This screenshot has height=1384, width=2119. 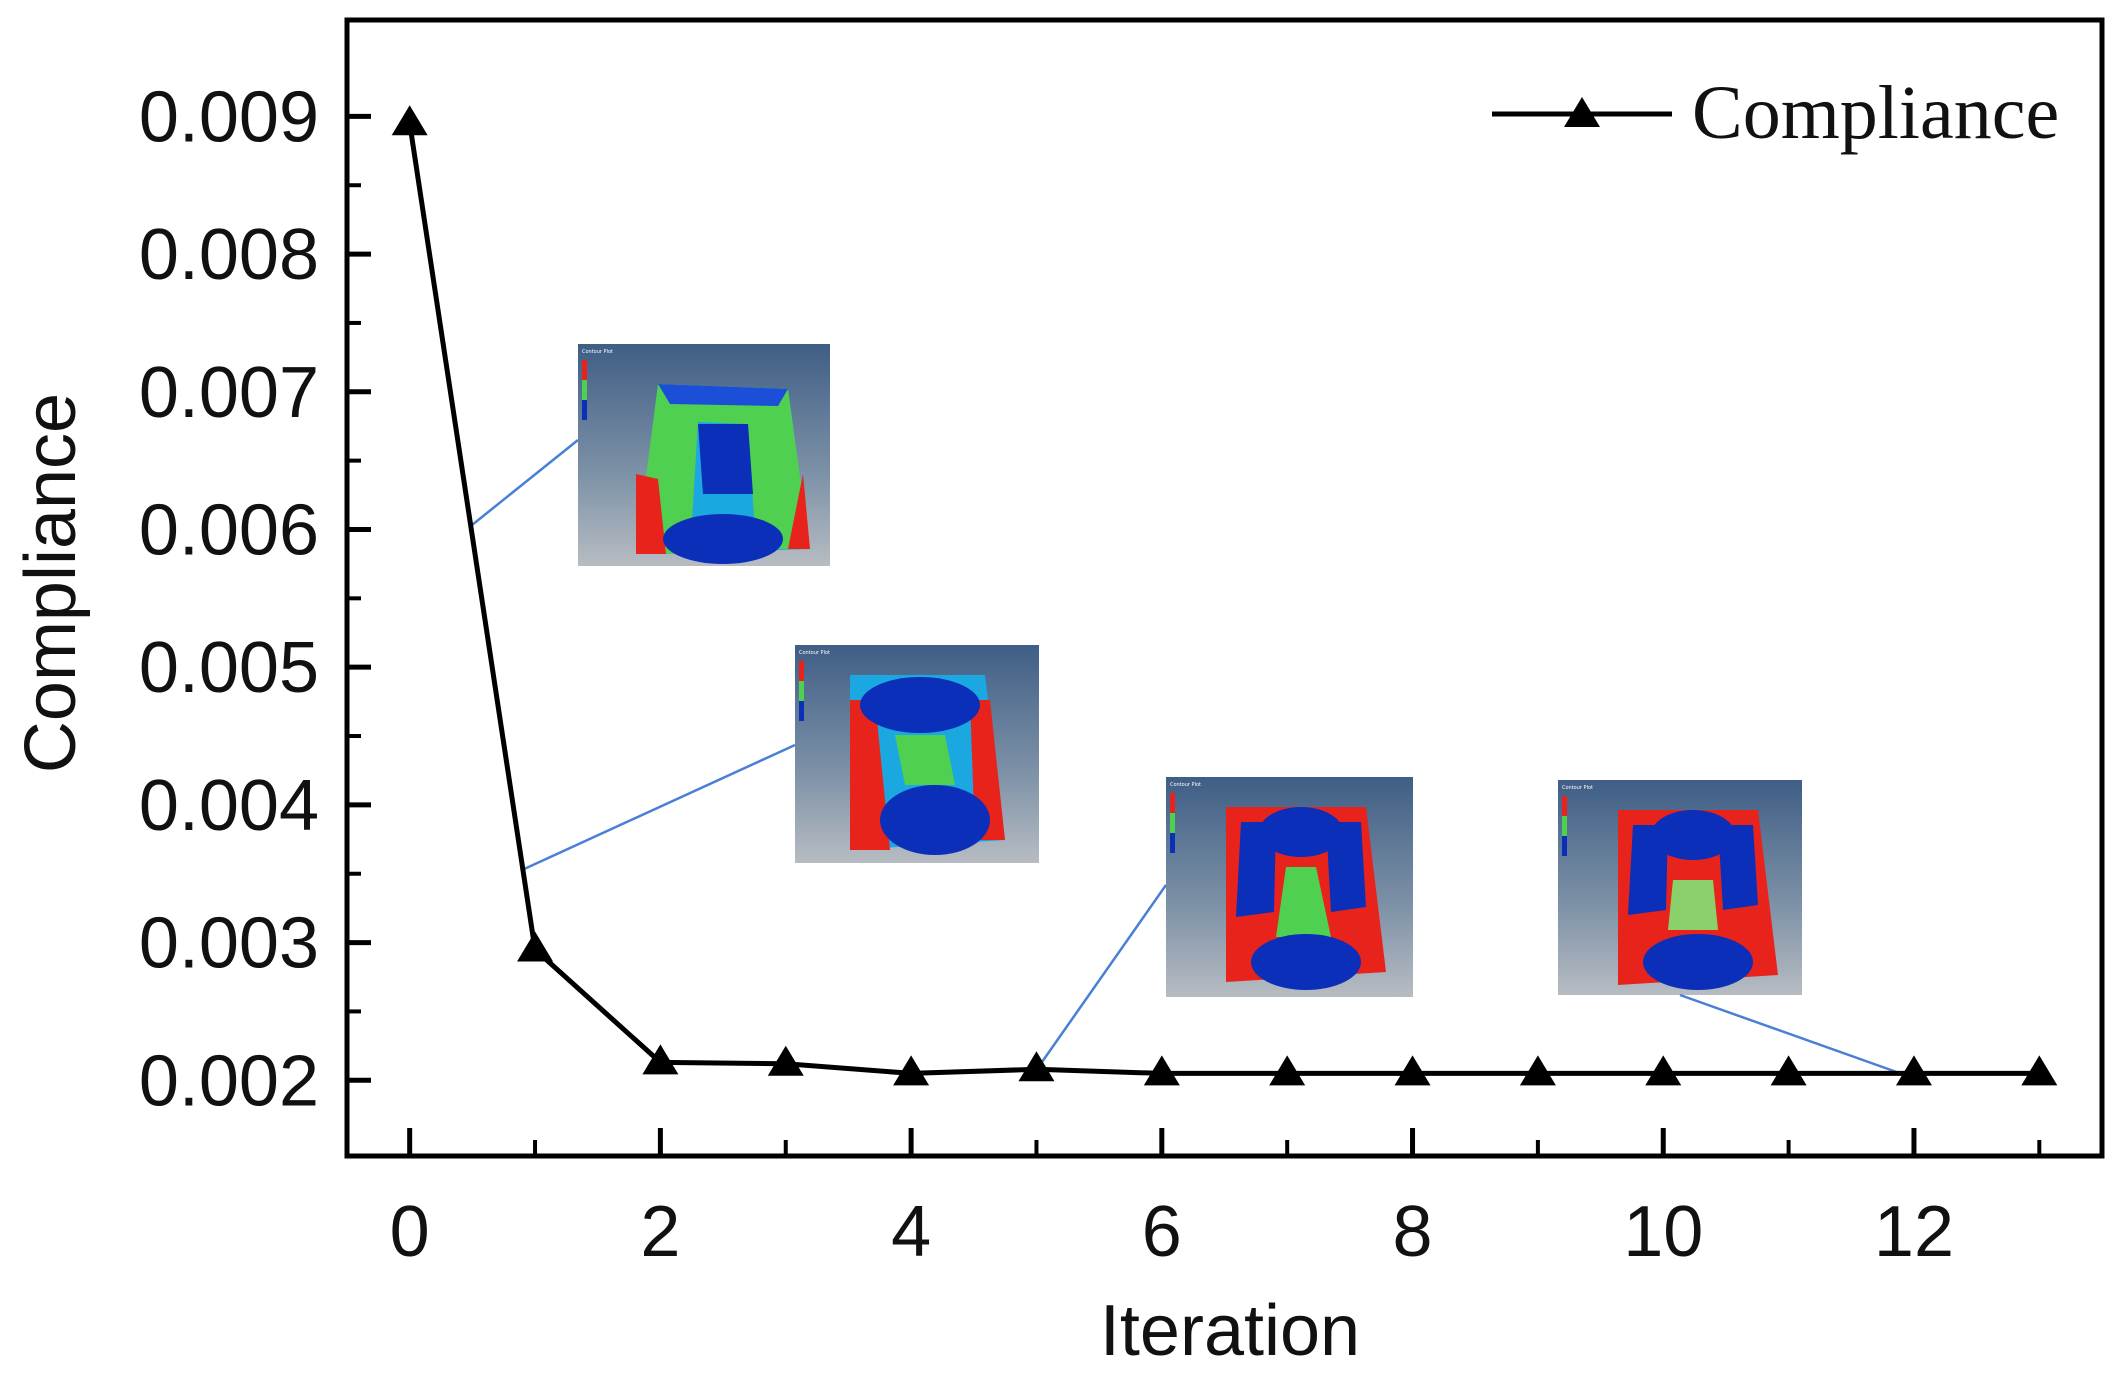 I want to click on inset-plot-intermediate: Contour Plot, so click(x=917, y=754).